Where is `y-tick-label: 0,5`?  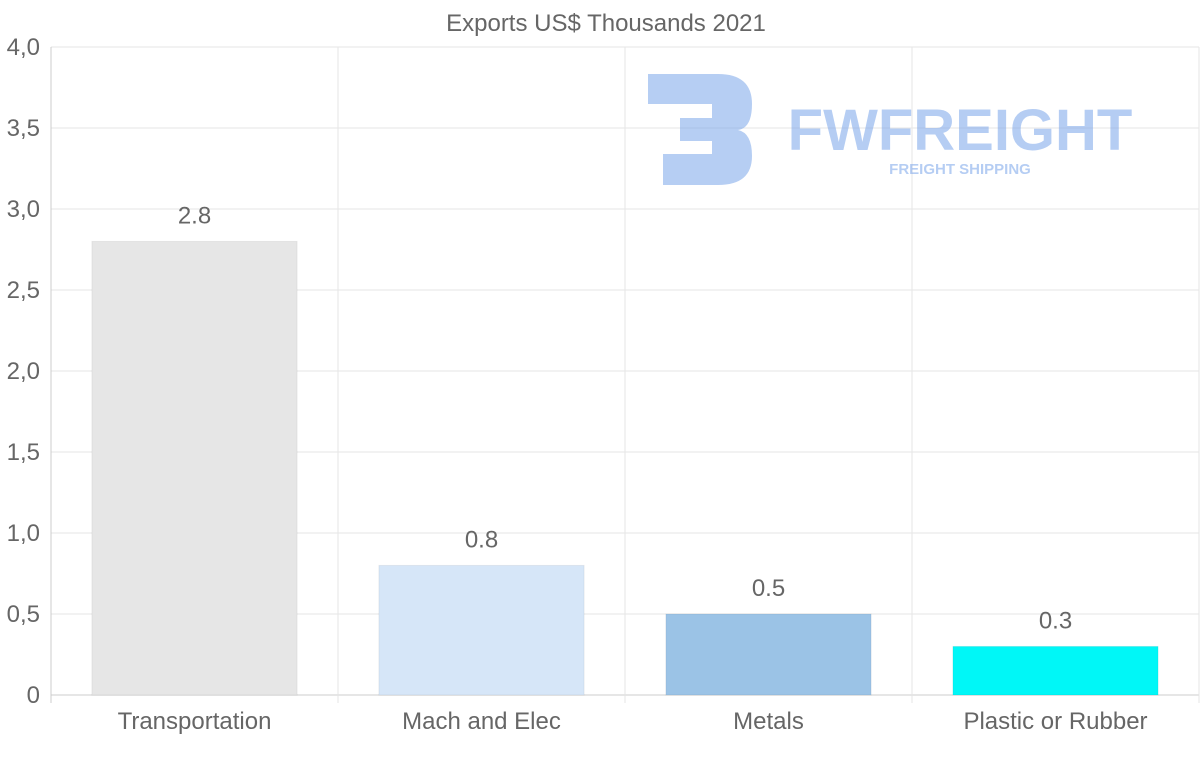
y-tick-label: 0,5 is located at coordinates (23, 614).